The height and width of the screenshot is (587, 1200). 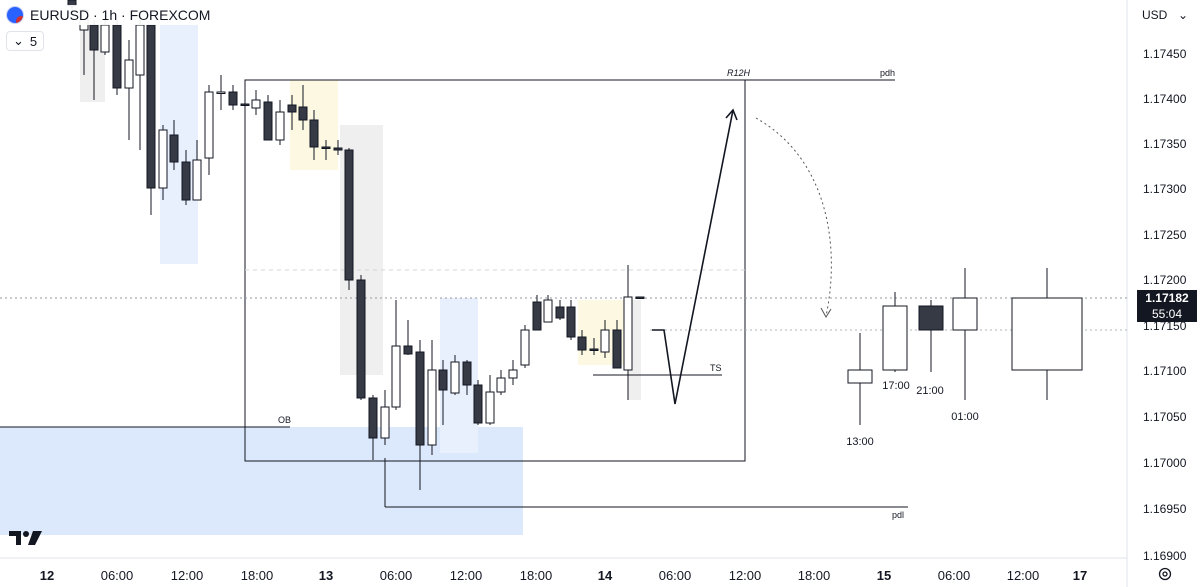 What do you see at coordinates (739, 73) in the screenshot?
I see `range-box-label: R12H` at bounding box center [739, 73].